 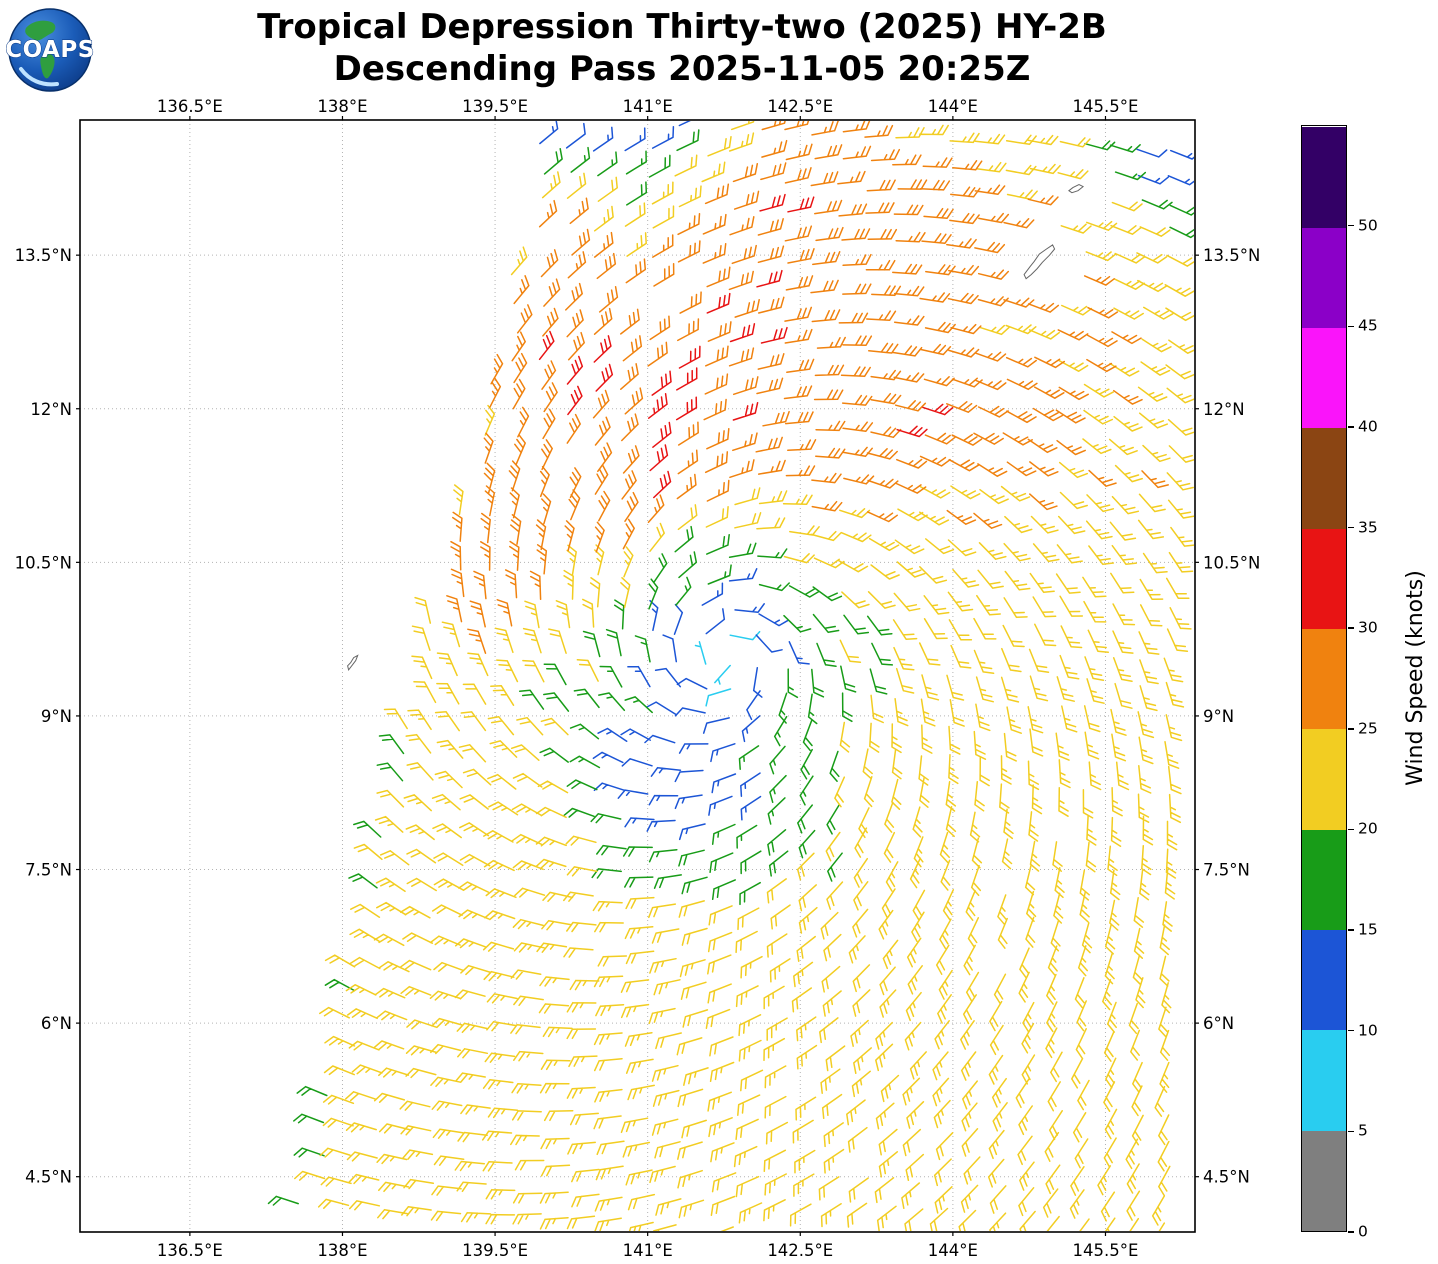 What do you see at coordinates (190, 1250) in the screenshot?
I see `x-tick-label-bottom: 136.5°E` at bounding box center [190, 1250].